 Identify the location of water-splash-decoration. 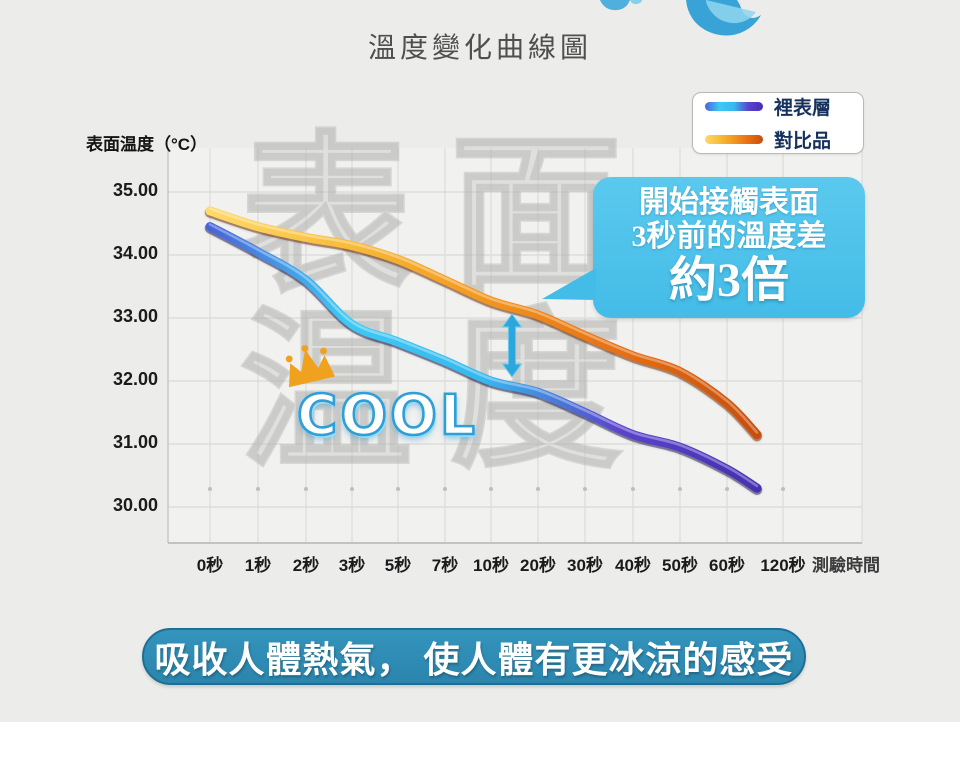
(680, 18).